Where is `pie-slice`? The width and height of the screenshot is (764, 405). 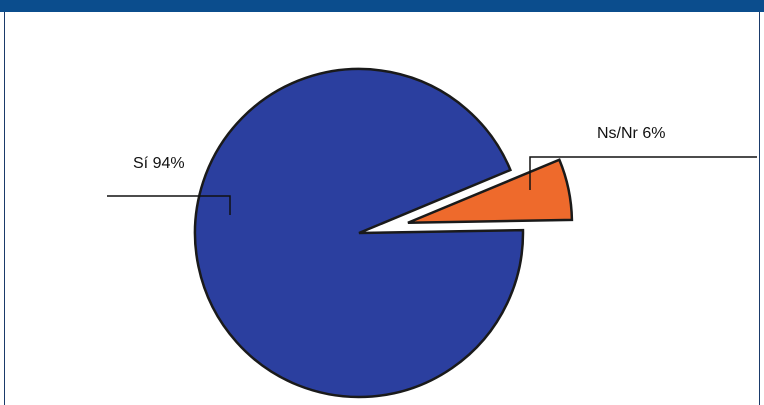
pie-slice is located at coordinates (490, 191).